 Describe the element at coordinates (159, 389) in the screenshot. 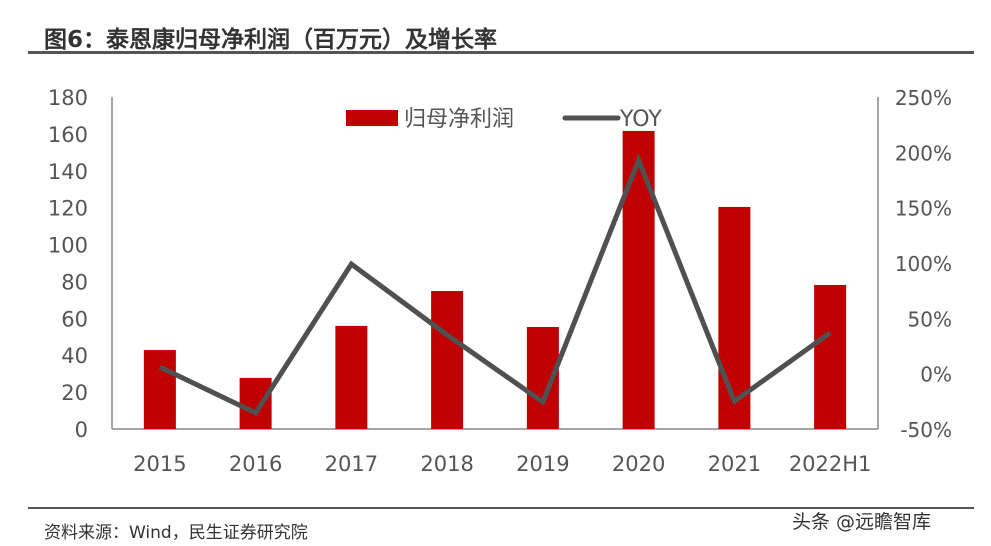

I see `bar-2015` at that location.